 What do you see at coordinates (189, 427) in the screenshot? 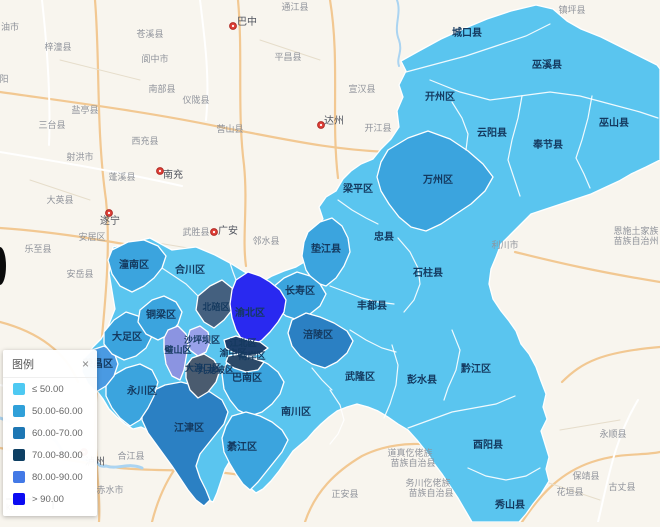
I see `district-label: 江津区` at bounding box center [189, 427].